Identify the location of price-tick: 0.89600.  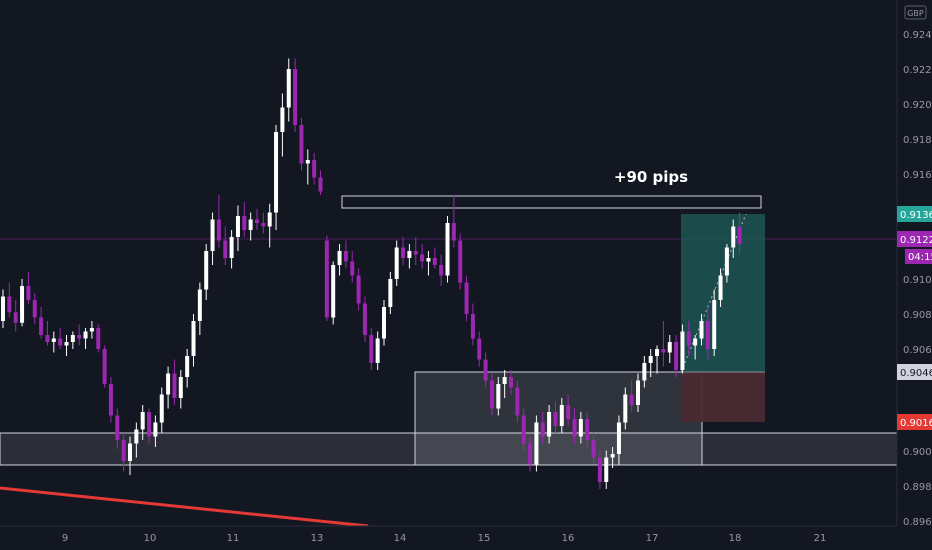
(917, 522).